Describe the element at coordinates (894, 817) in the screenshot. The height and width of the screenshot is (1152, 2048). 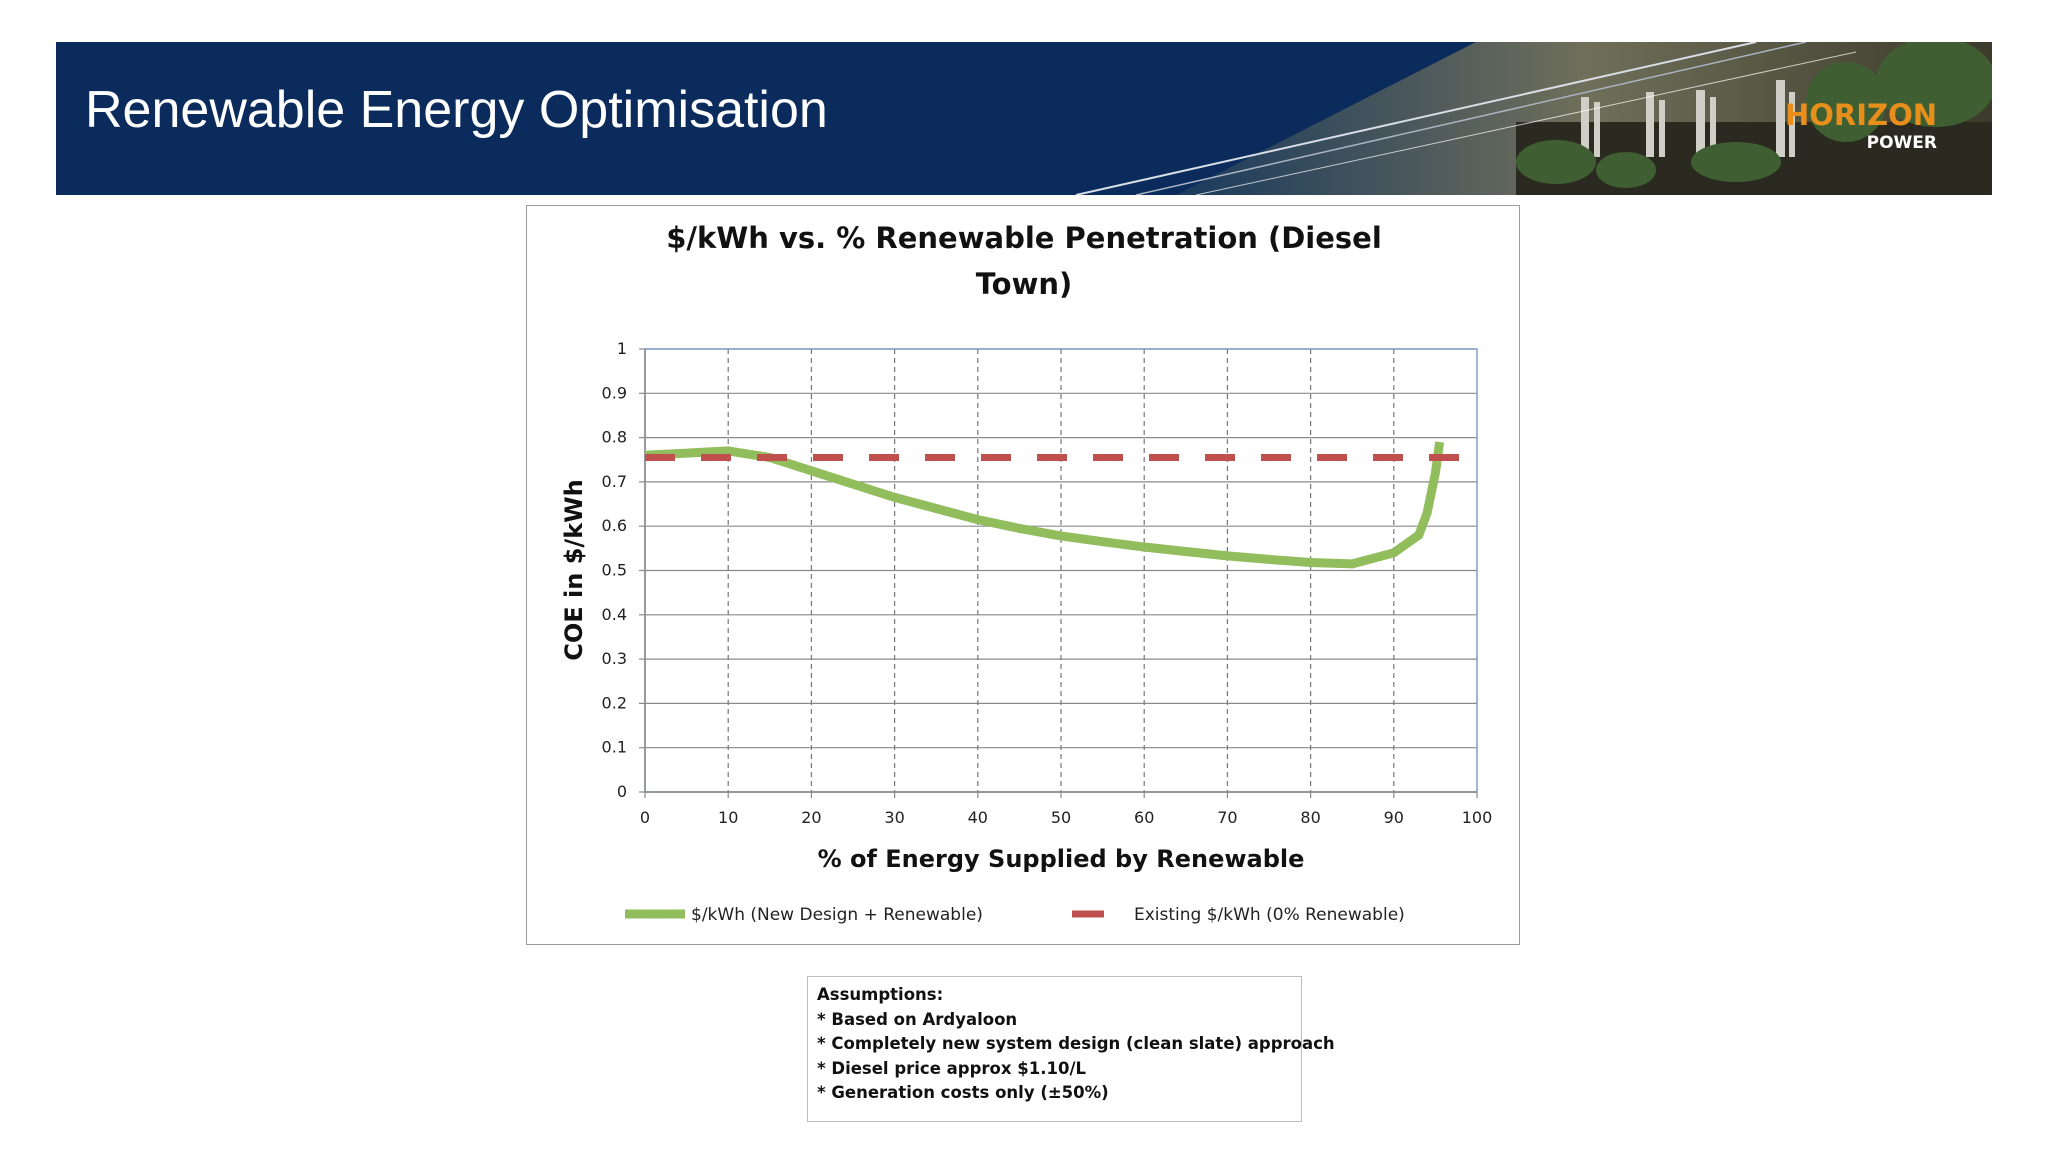
I see `x-tick-label: 30` at that location.